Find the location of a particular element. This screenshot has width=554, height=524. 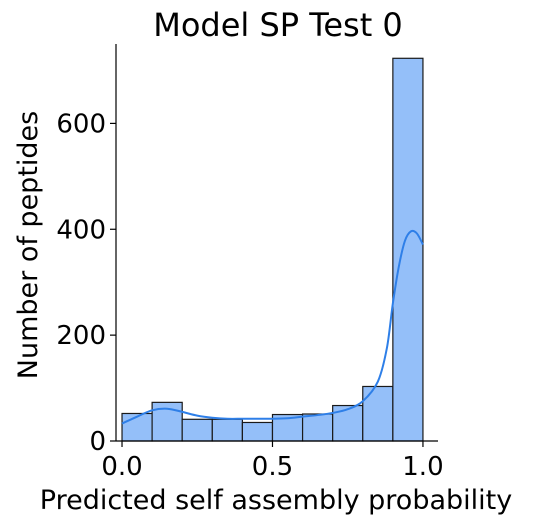

x-tick-label: 1.0 is located at coordinates (422, 467).